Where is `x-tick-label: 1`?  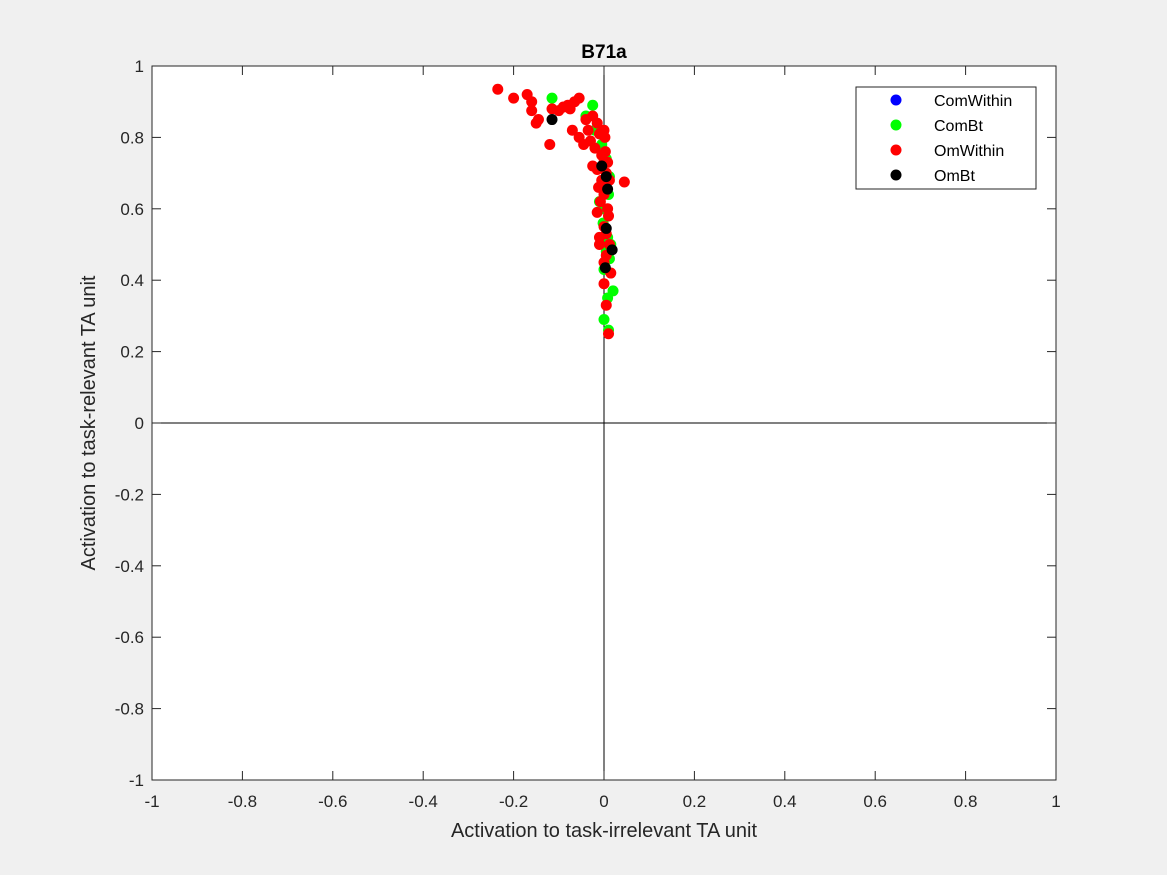
x-tick-label: 1 is located at coordinates (1055, 801).